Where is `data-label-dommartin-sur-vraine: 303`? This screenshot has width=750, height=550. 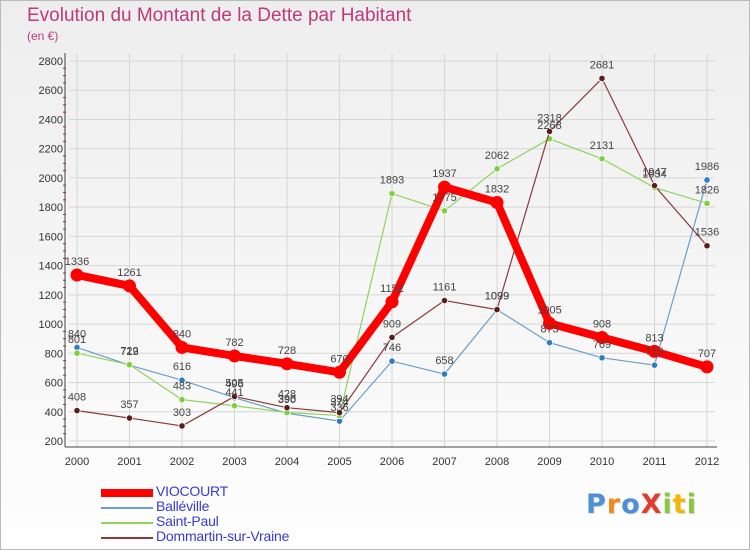 data-label-dommartin-sur-vraine: 303 is located at coordinates (182, 413).